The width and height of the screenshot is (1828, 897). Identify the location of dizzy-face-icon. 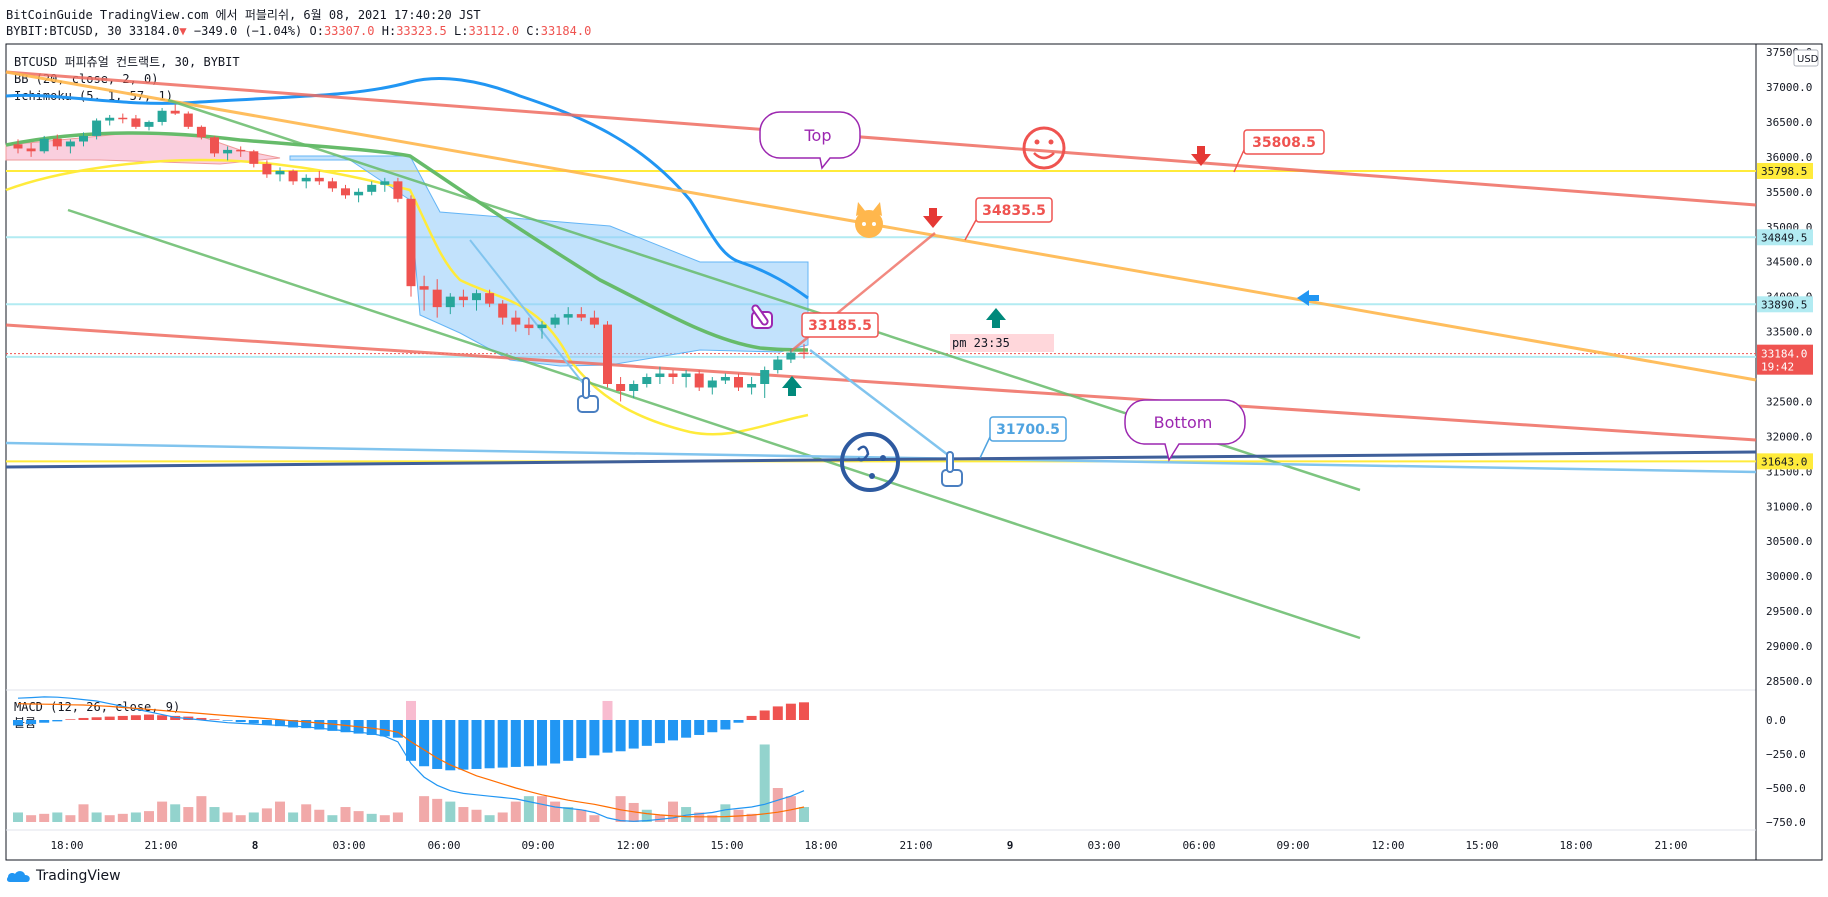
(870, 462).